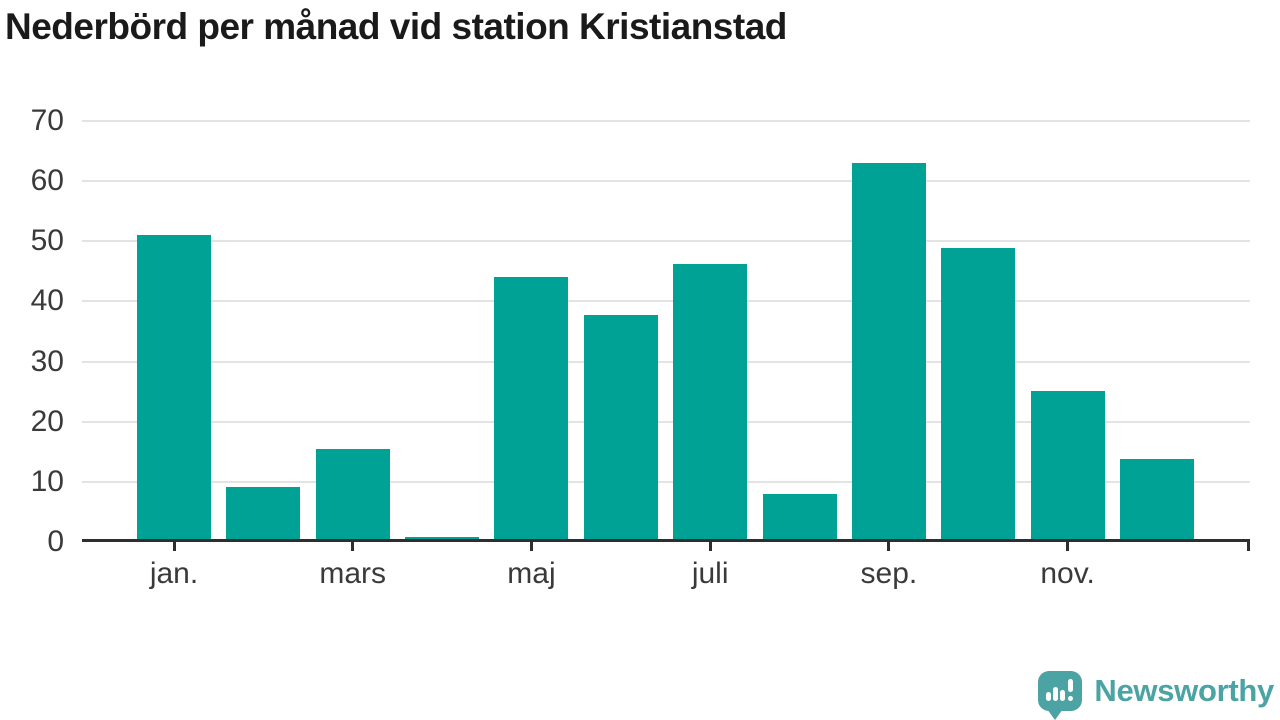 Image resolution: width=1280 pixels, height=720 pixels. I want to click on y-tick-label-60: 60, so click(47, 181).